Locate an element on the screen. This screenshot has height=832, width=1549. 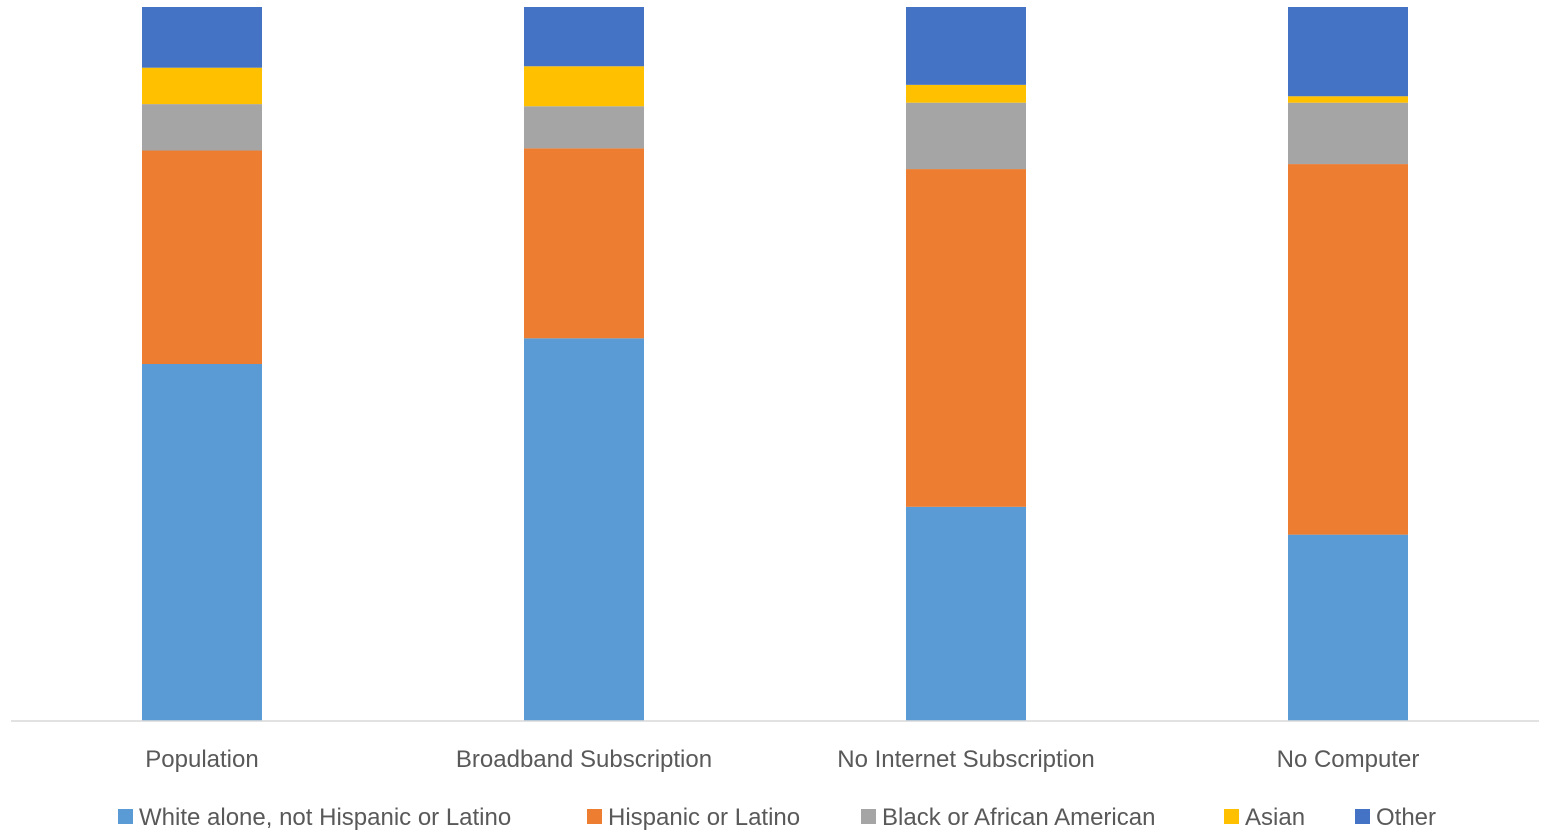
bar-segment-population-asian is located at coordinates (202, 86).